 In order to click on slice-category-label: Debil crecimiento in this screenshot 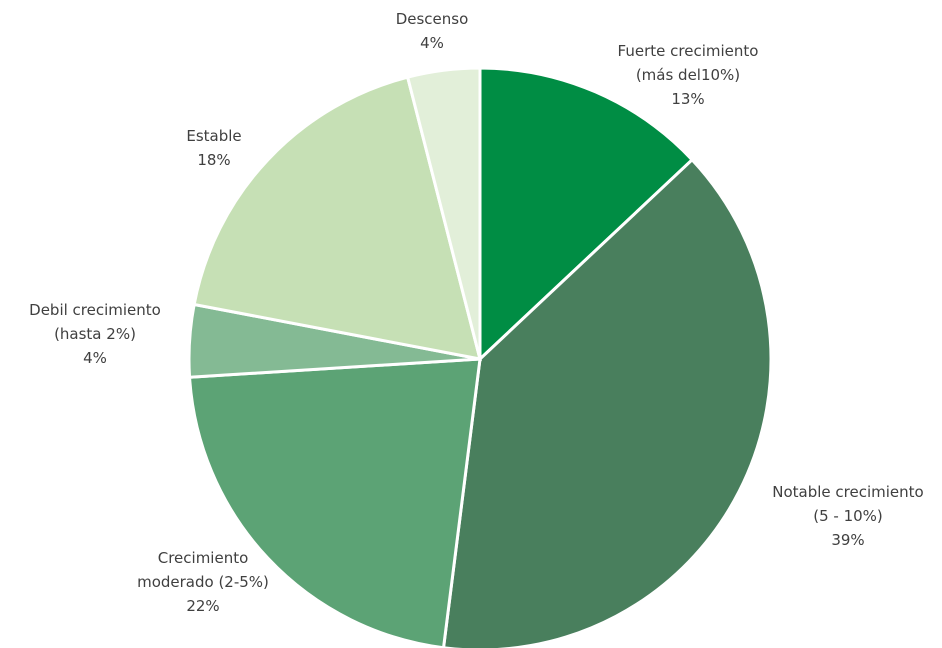, I will do `click(95, 310)`.